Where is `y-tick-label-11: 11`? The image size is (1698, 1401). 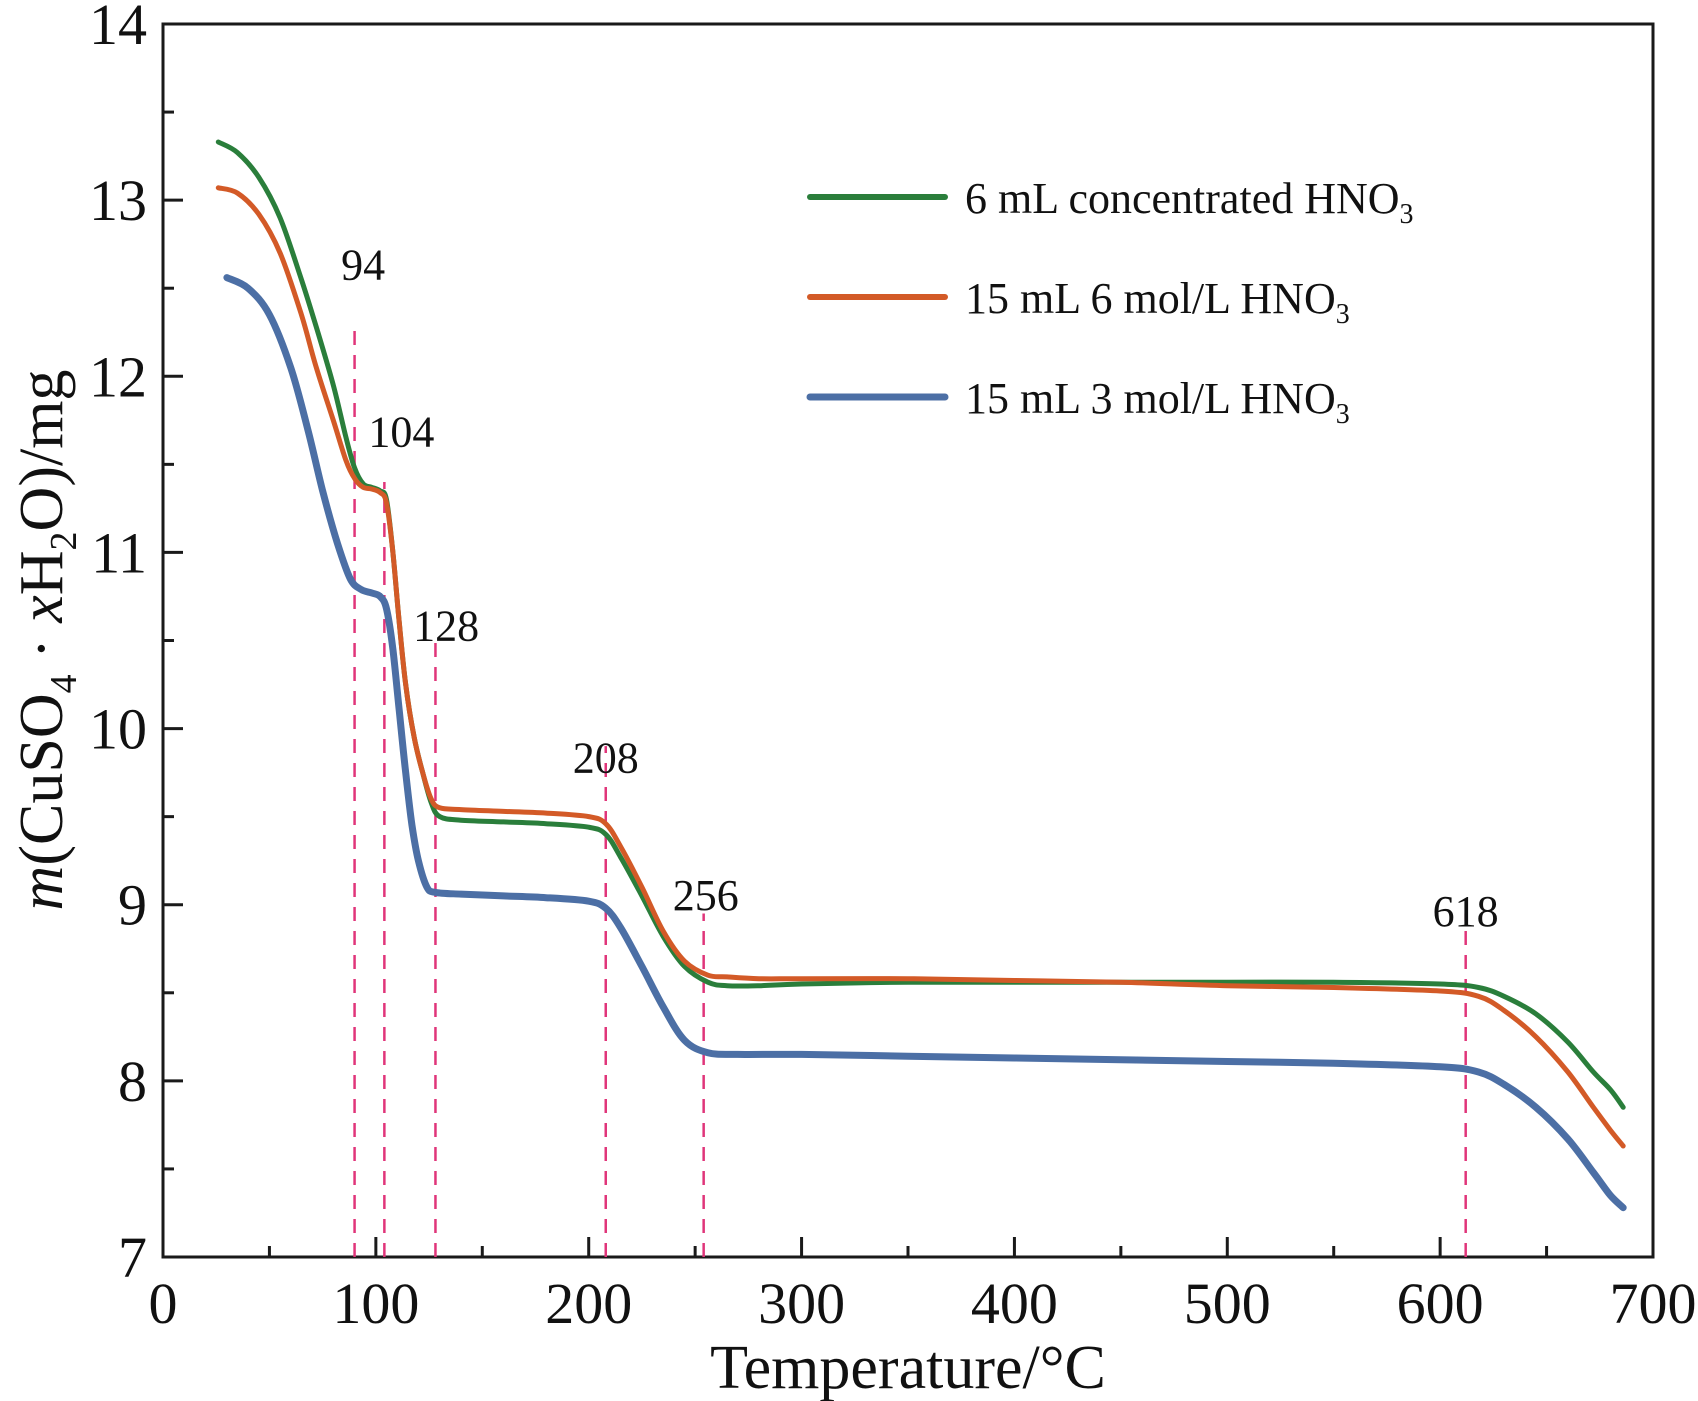 y-tick-label-11: 11 is located at coordinates (119, 552).